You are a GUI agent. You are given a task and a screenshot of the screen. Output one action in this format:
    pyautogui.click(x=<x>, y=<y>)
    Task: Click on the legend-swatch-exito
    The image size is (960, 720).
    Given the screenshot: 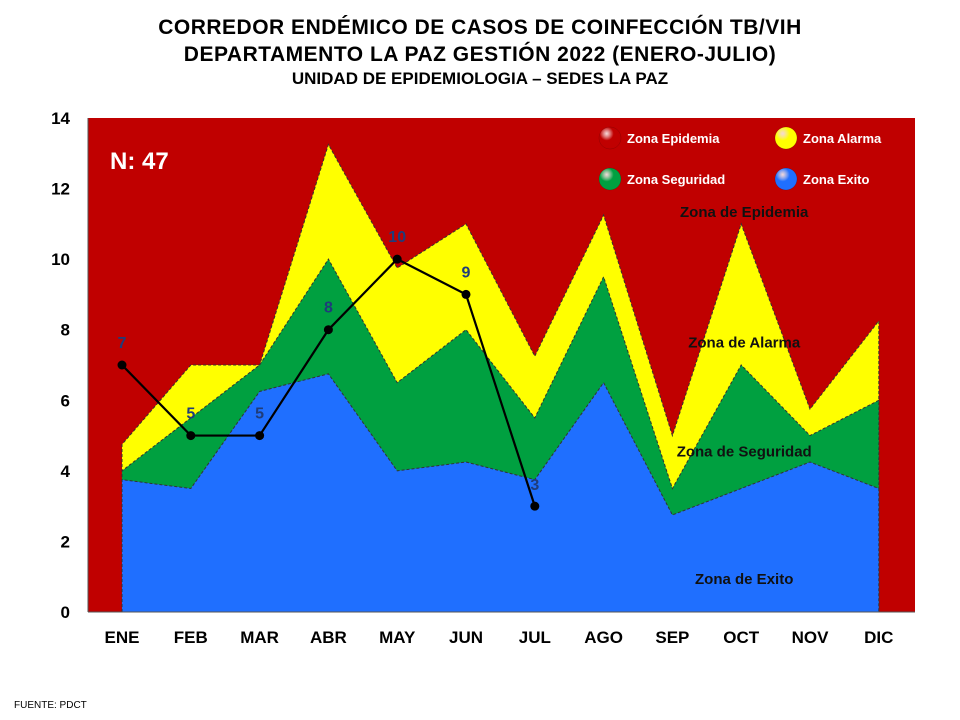 What is the action you would take?
    pyautogui.click(x=786, y=179)
    